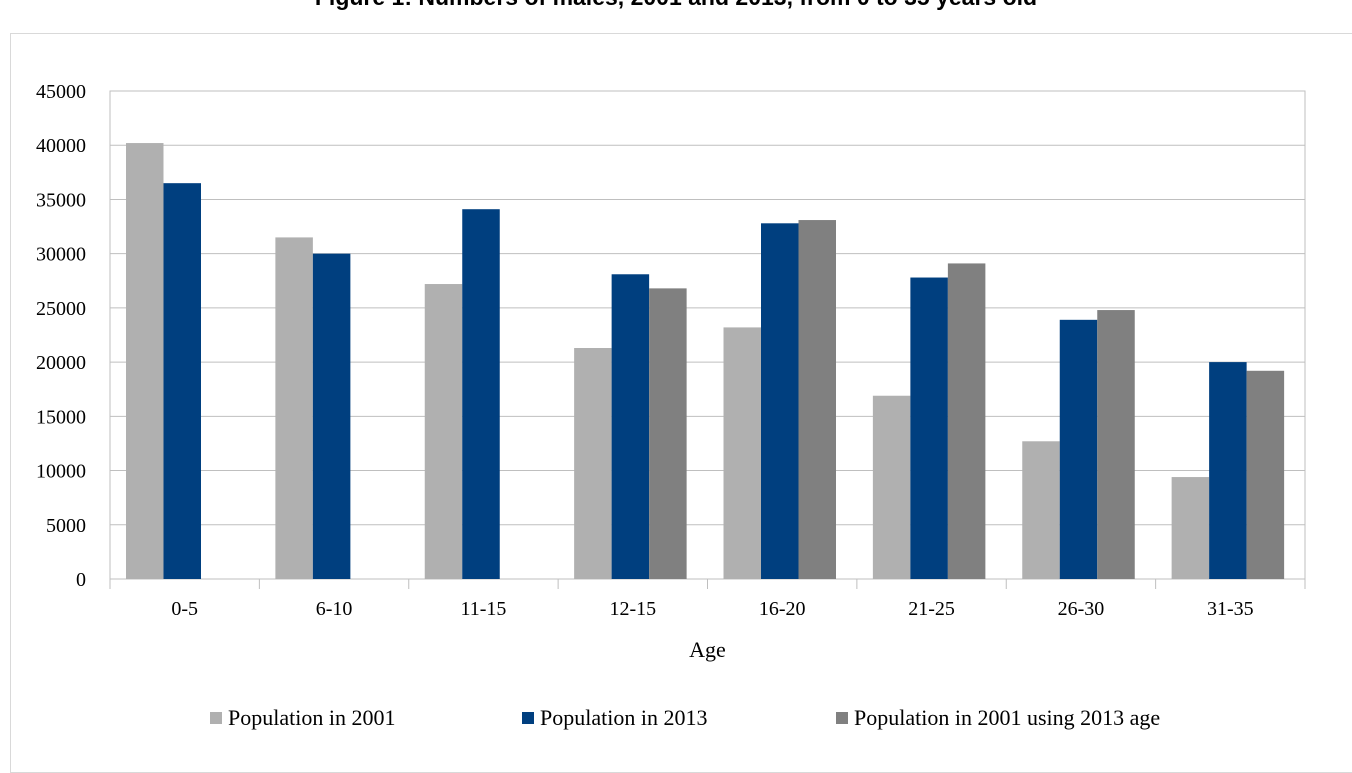 This screenshot has width=1352, height=773. What do you see at coordinates (1007, 717) in the screenshot?
I see `legend-entry: Population in 2001 using 2013 age` at bounding box center [1007, 717].